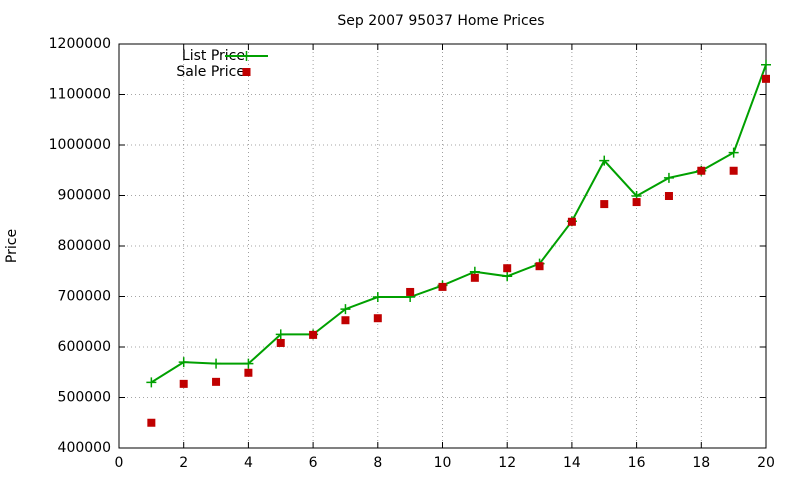 The width and height of the screenshot is (800, 480). Describe the element at coordinates (119, 463) in the screenshot. I see `x-tick-label: 0` at that location.